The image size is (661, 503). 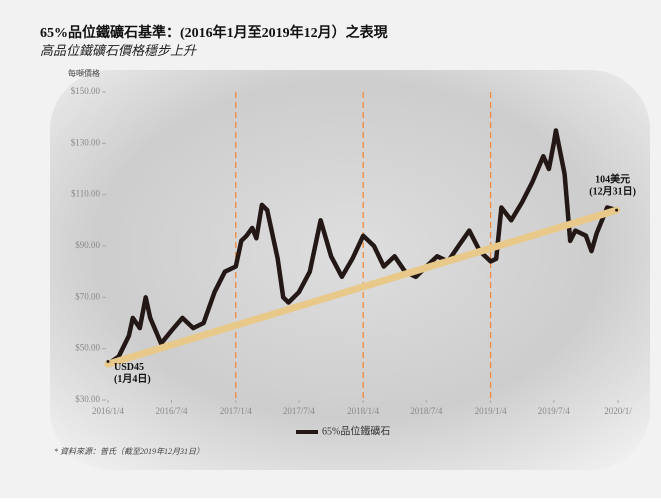 What do you see at coordinates (618, 411) in the screenshot?
I see `x-tick-label: 2020/1/` at bounding box center [618, 411].